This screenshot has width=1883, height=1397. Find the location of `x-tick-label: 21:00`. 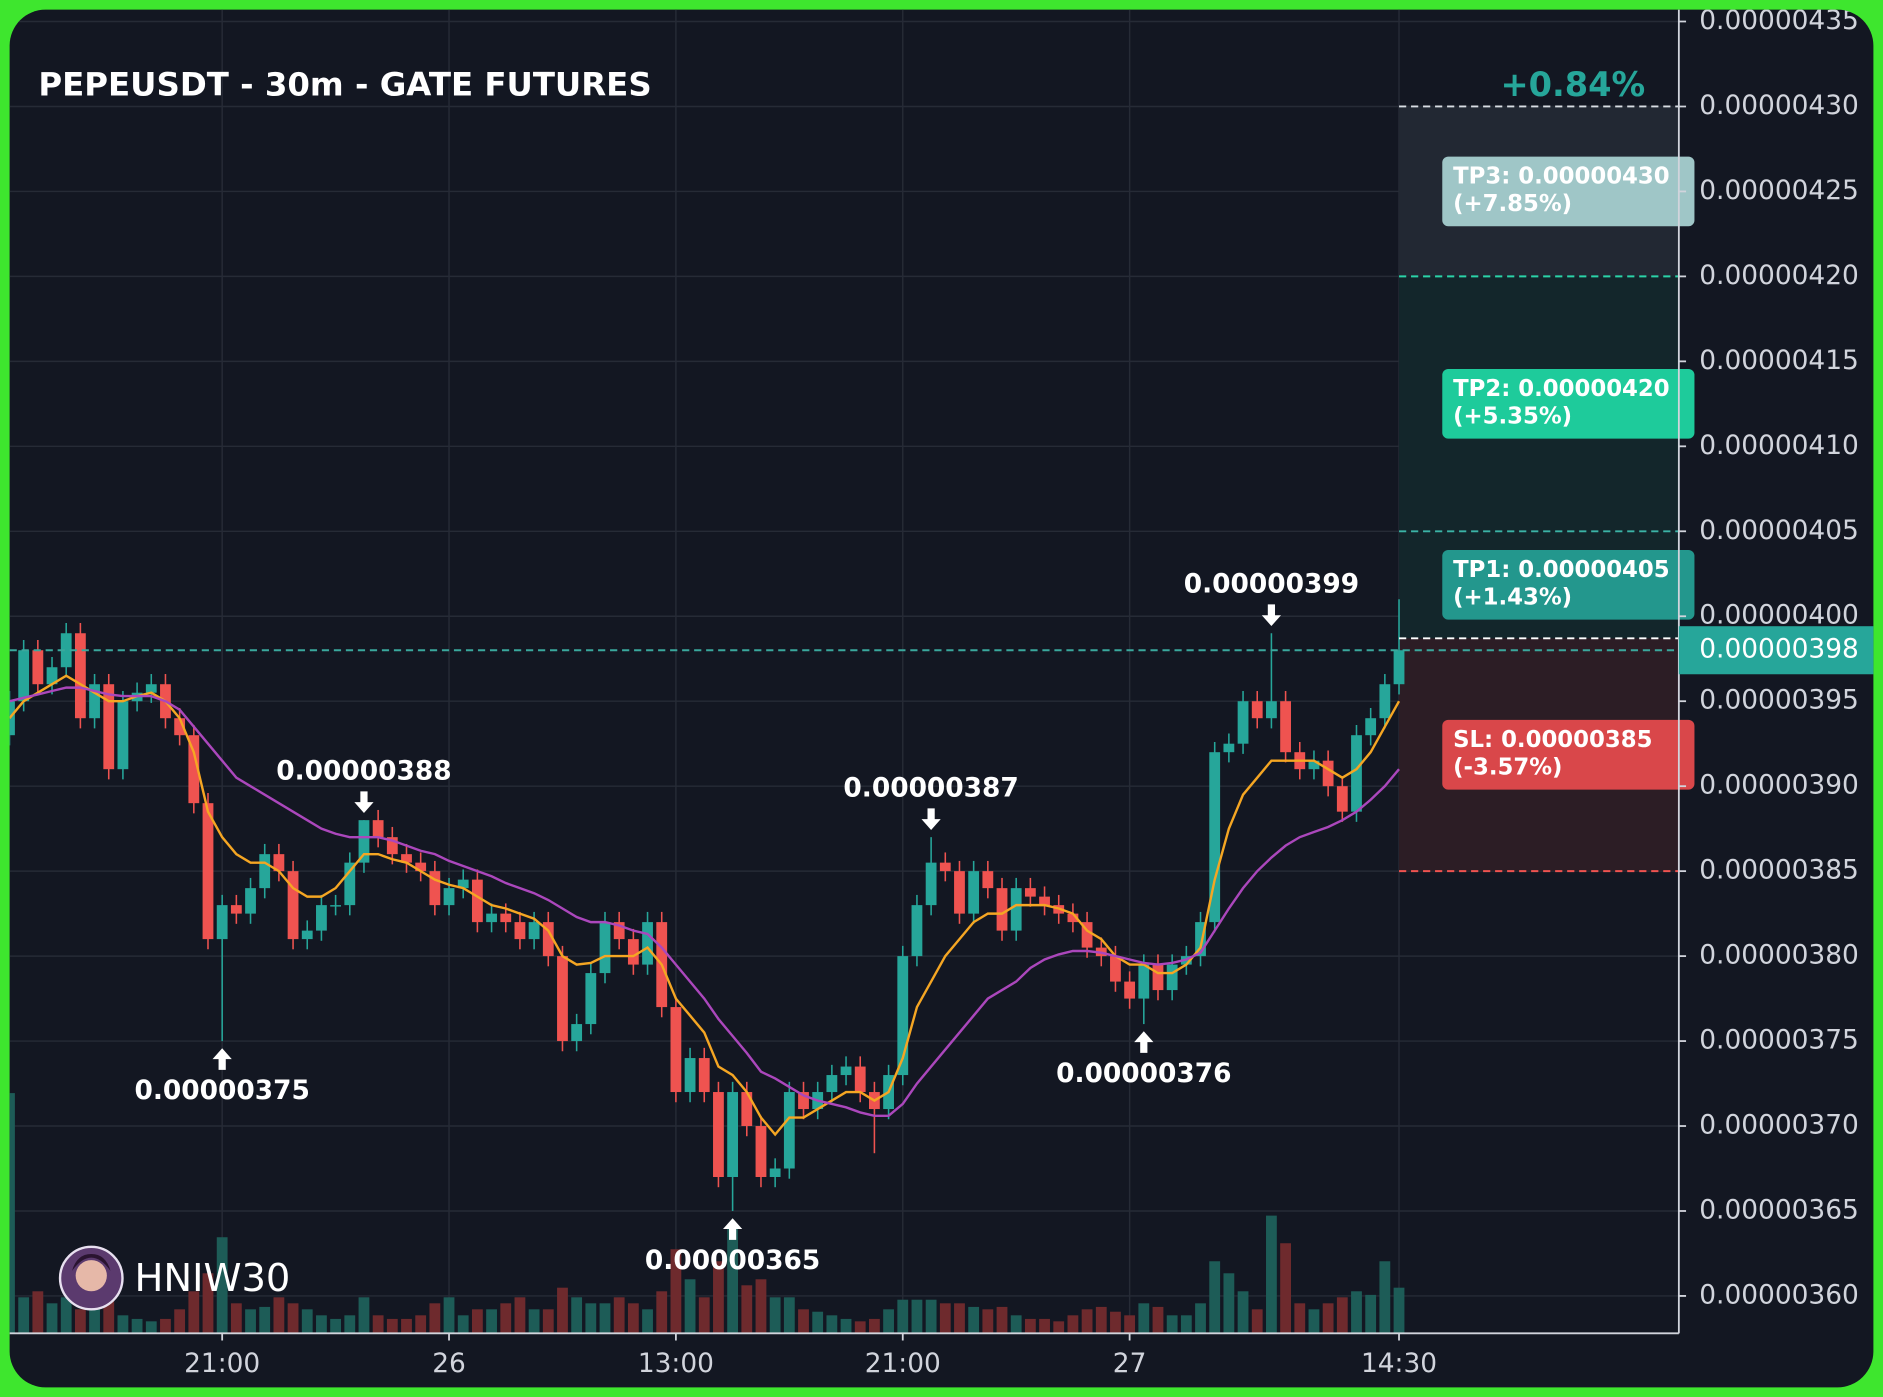

x-tick-label: 21:00 is located at coordinates (903, 1363).